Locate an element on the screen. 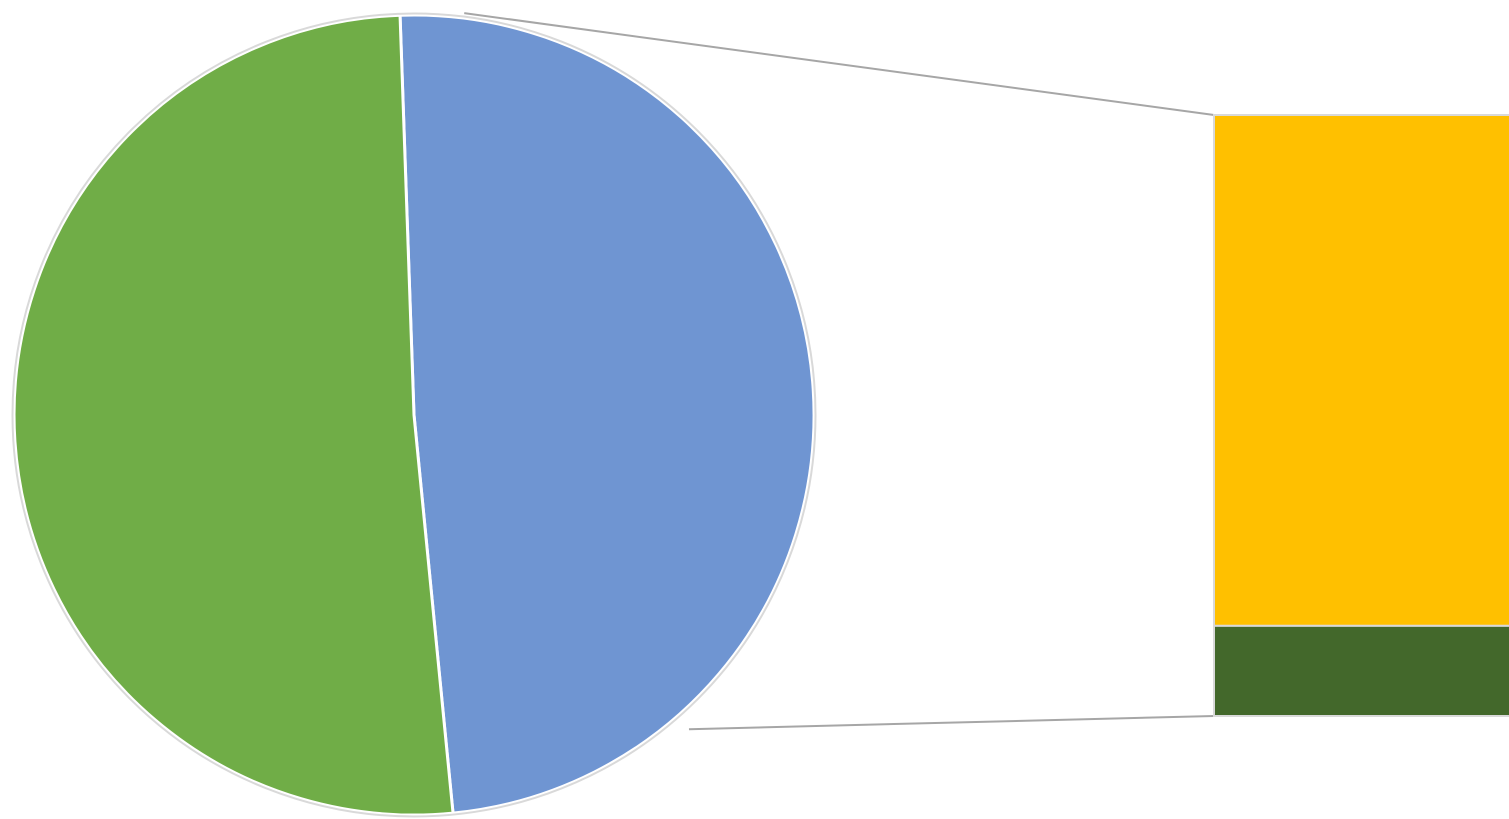 The width and height of the screenshot is (1509, 819). connector-line-top is located at coordinates (839, 64).